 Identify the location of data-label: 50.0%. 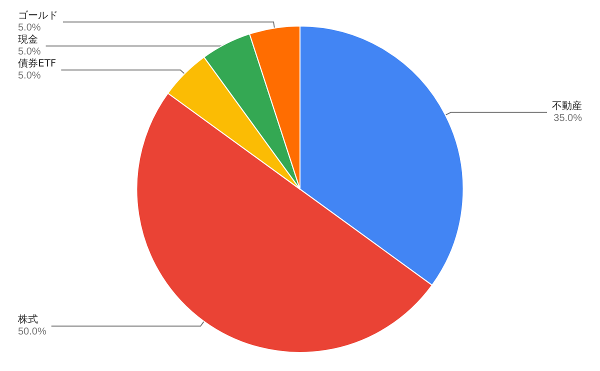
(32, 332).